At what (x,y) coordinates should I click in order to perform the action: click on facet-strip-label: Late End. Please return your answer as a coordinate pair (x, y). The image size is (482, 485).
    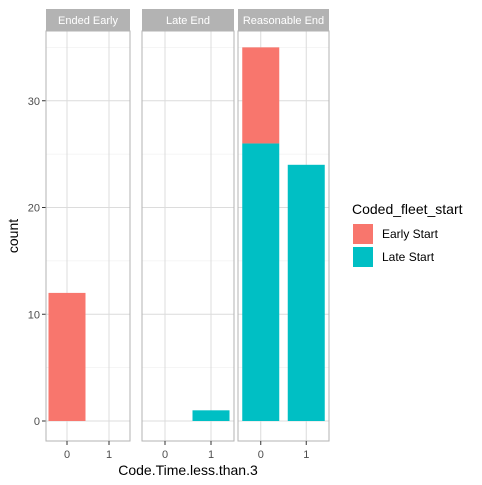
    Looking at the image, I should click on (188, 21).